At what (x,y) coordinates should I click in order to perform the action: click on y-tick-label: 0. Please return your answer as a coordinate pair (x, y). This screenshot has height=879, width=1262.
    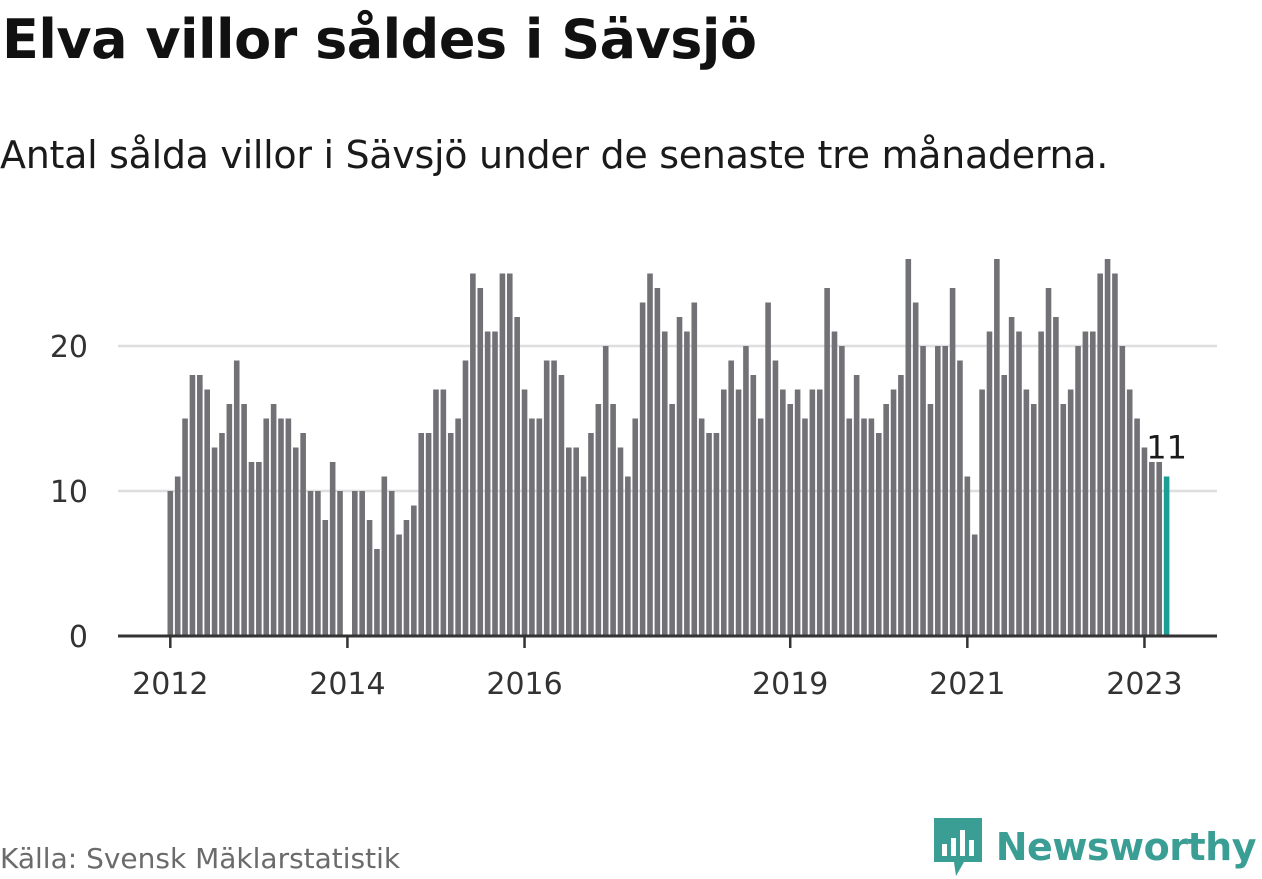
    Looking at the image, I should click on (78, 637).